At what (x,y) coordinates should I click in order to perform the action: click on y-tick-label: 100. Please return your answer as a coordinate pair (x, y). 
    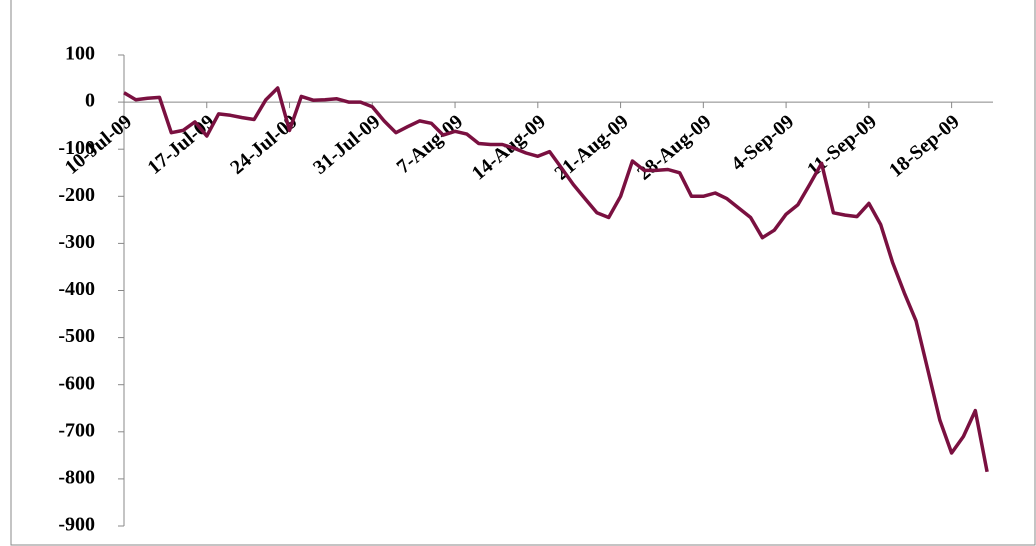
    Looking at the image, I should click on (80, 54).